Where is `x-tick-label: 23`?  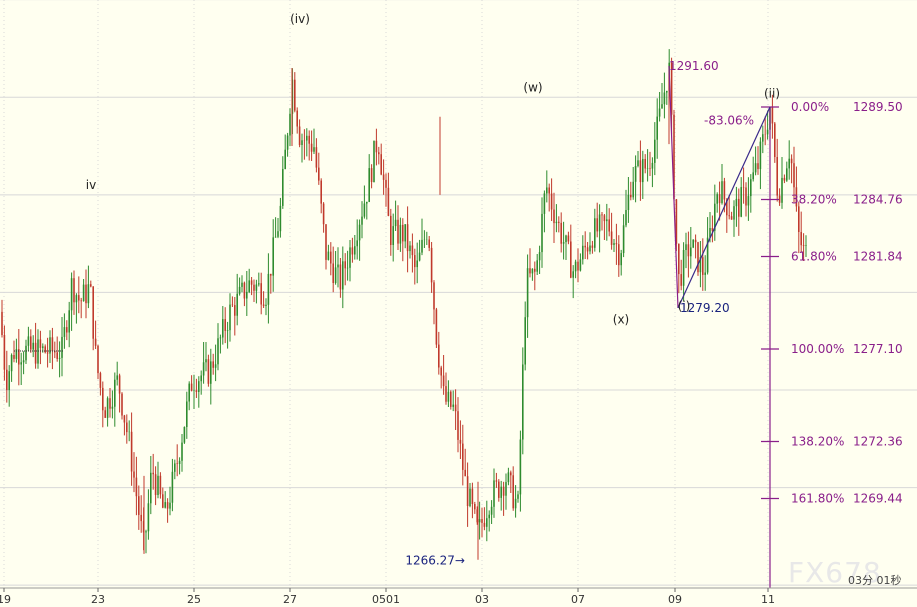
x-tick-label: 23 is located at coordinates (98, 599).